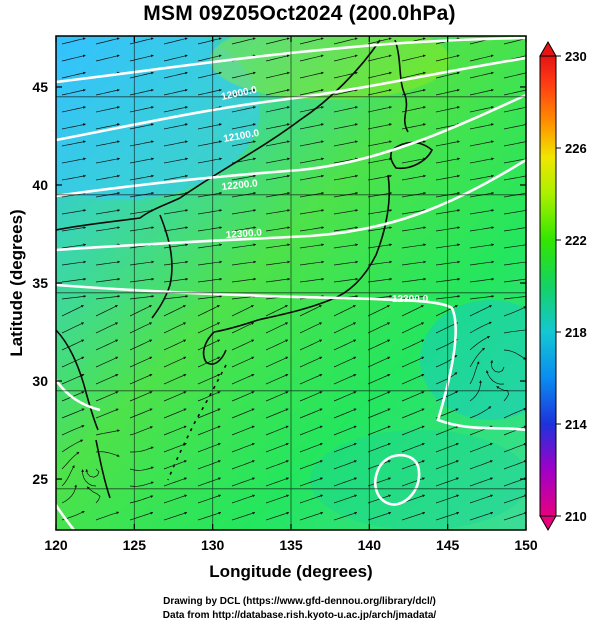 This screenshot has width=599, height=625. What do you see at coordinates (214, 348) in the screenshot?
I see `coast-kyushu` at bounding box center [214, 348].